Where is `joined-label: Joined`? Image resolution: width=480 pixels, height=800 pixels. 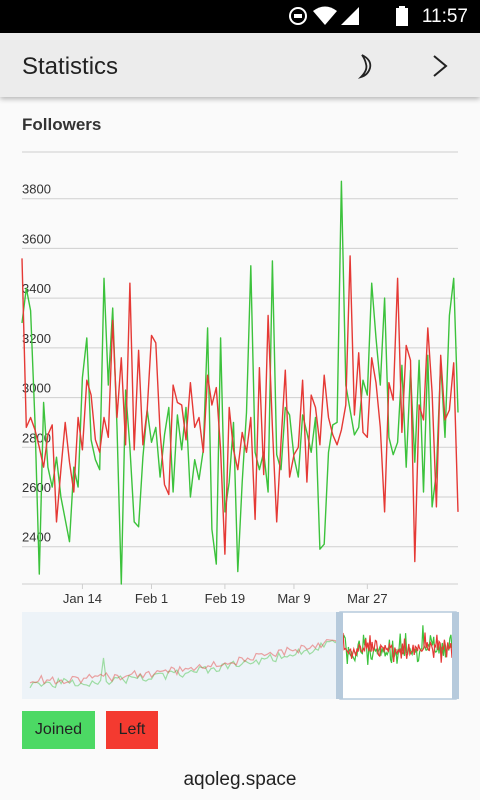
joined-label: Joined is located at coordinates (58, 729).